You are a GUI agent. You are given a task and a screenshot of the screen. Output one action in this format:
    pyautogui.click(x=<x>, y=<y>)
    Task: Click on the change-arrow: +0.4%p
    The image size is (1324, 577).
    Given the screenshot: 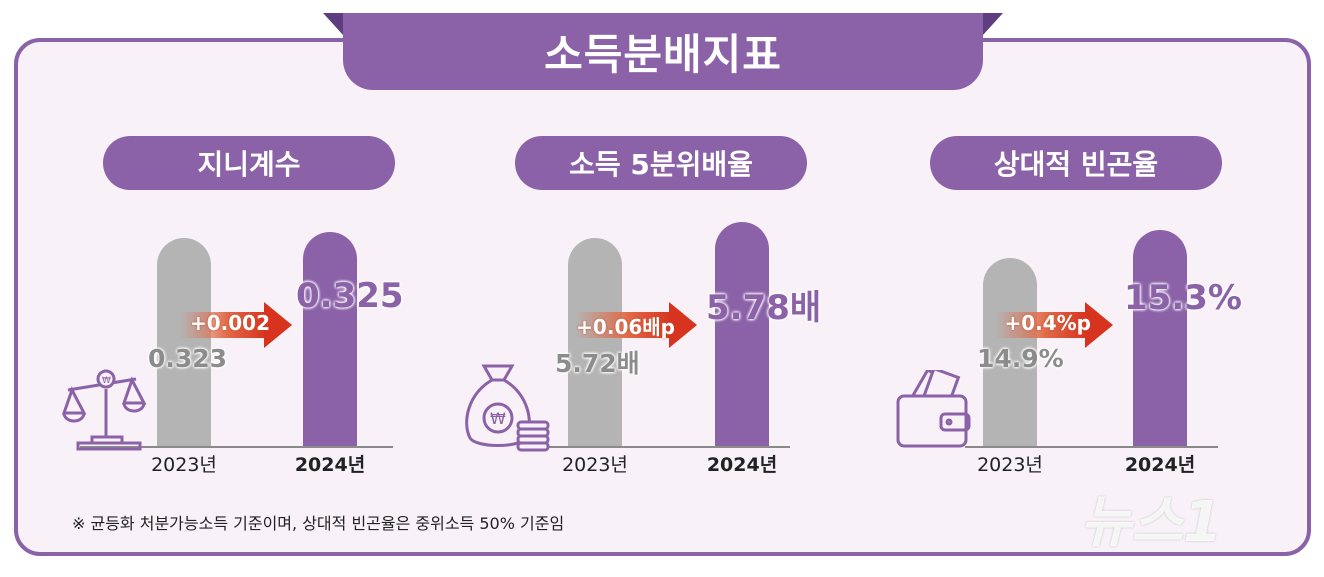 What is the action you would take?
    pyautogui.click(x=1054, y=325)
    